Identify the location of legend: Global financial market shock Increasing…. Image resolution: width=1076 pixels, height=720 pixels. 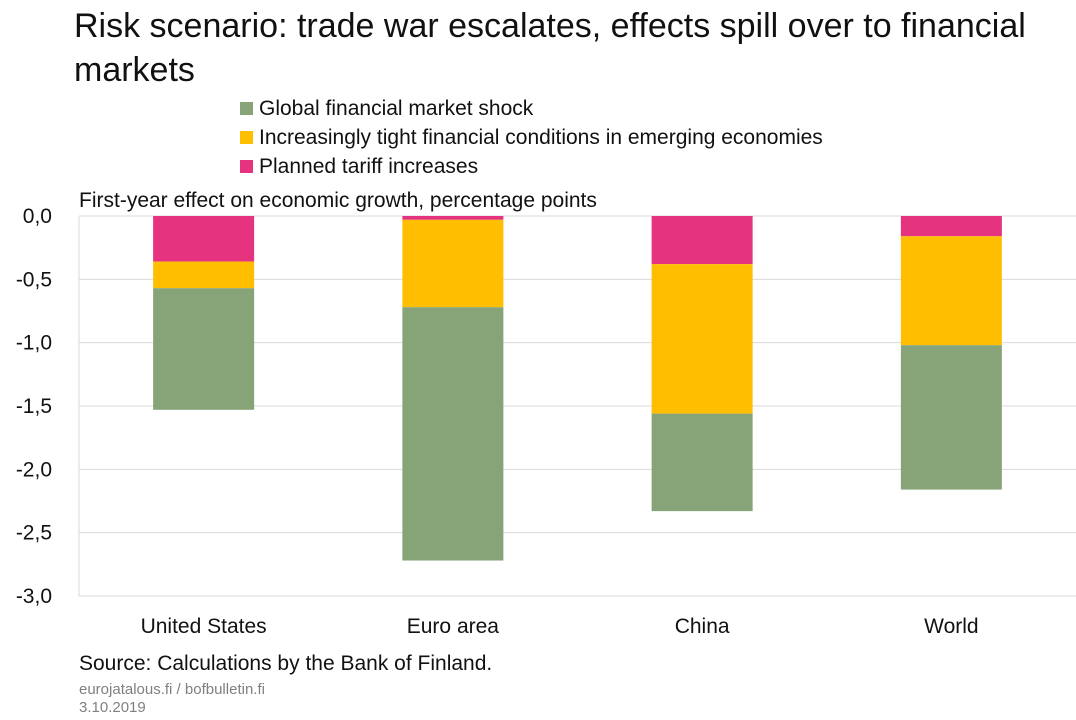
(531, 137).